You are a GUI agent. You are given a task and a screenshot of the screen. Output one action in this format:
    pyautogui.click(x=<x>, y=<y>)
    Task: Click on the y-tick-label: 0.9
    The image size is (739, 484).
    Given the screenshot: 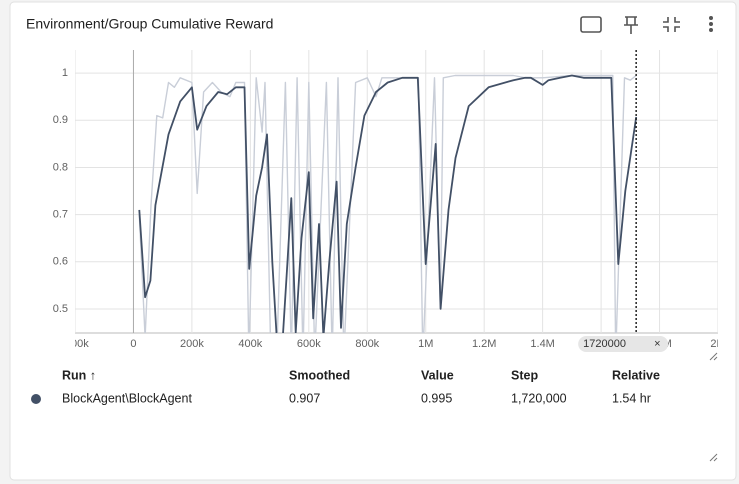 What is the action you would take?
    pyautogui.click(x=60, y=120)
    